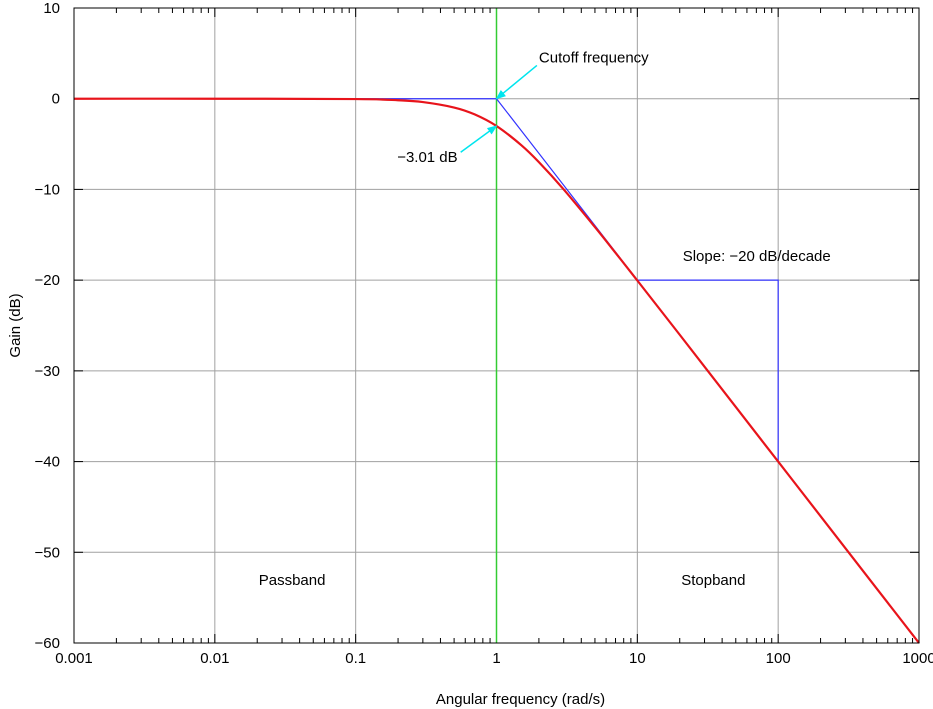 This screenshot has width=933, height=709. I want to click on y-tick-label: −30, so click(47, 371).